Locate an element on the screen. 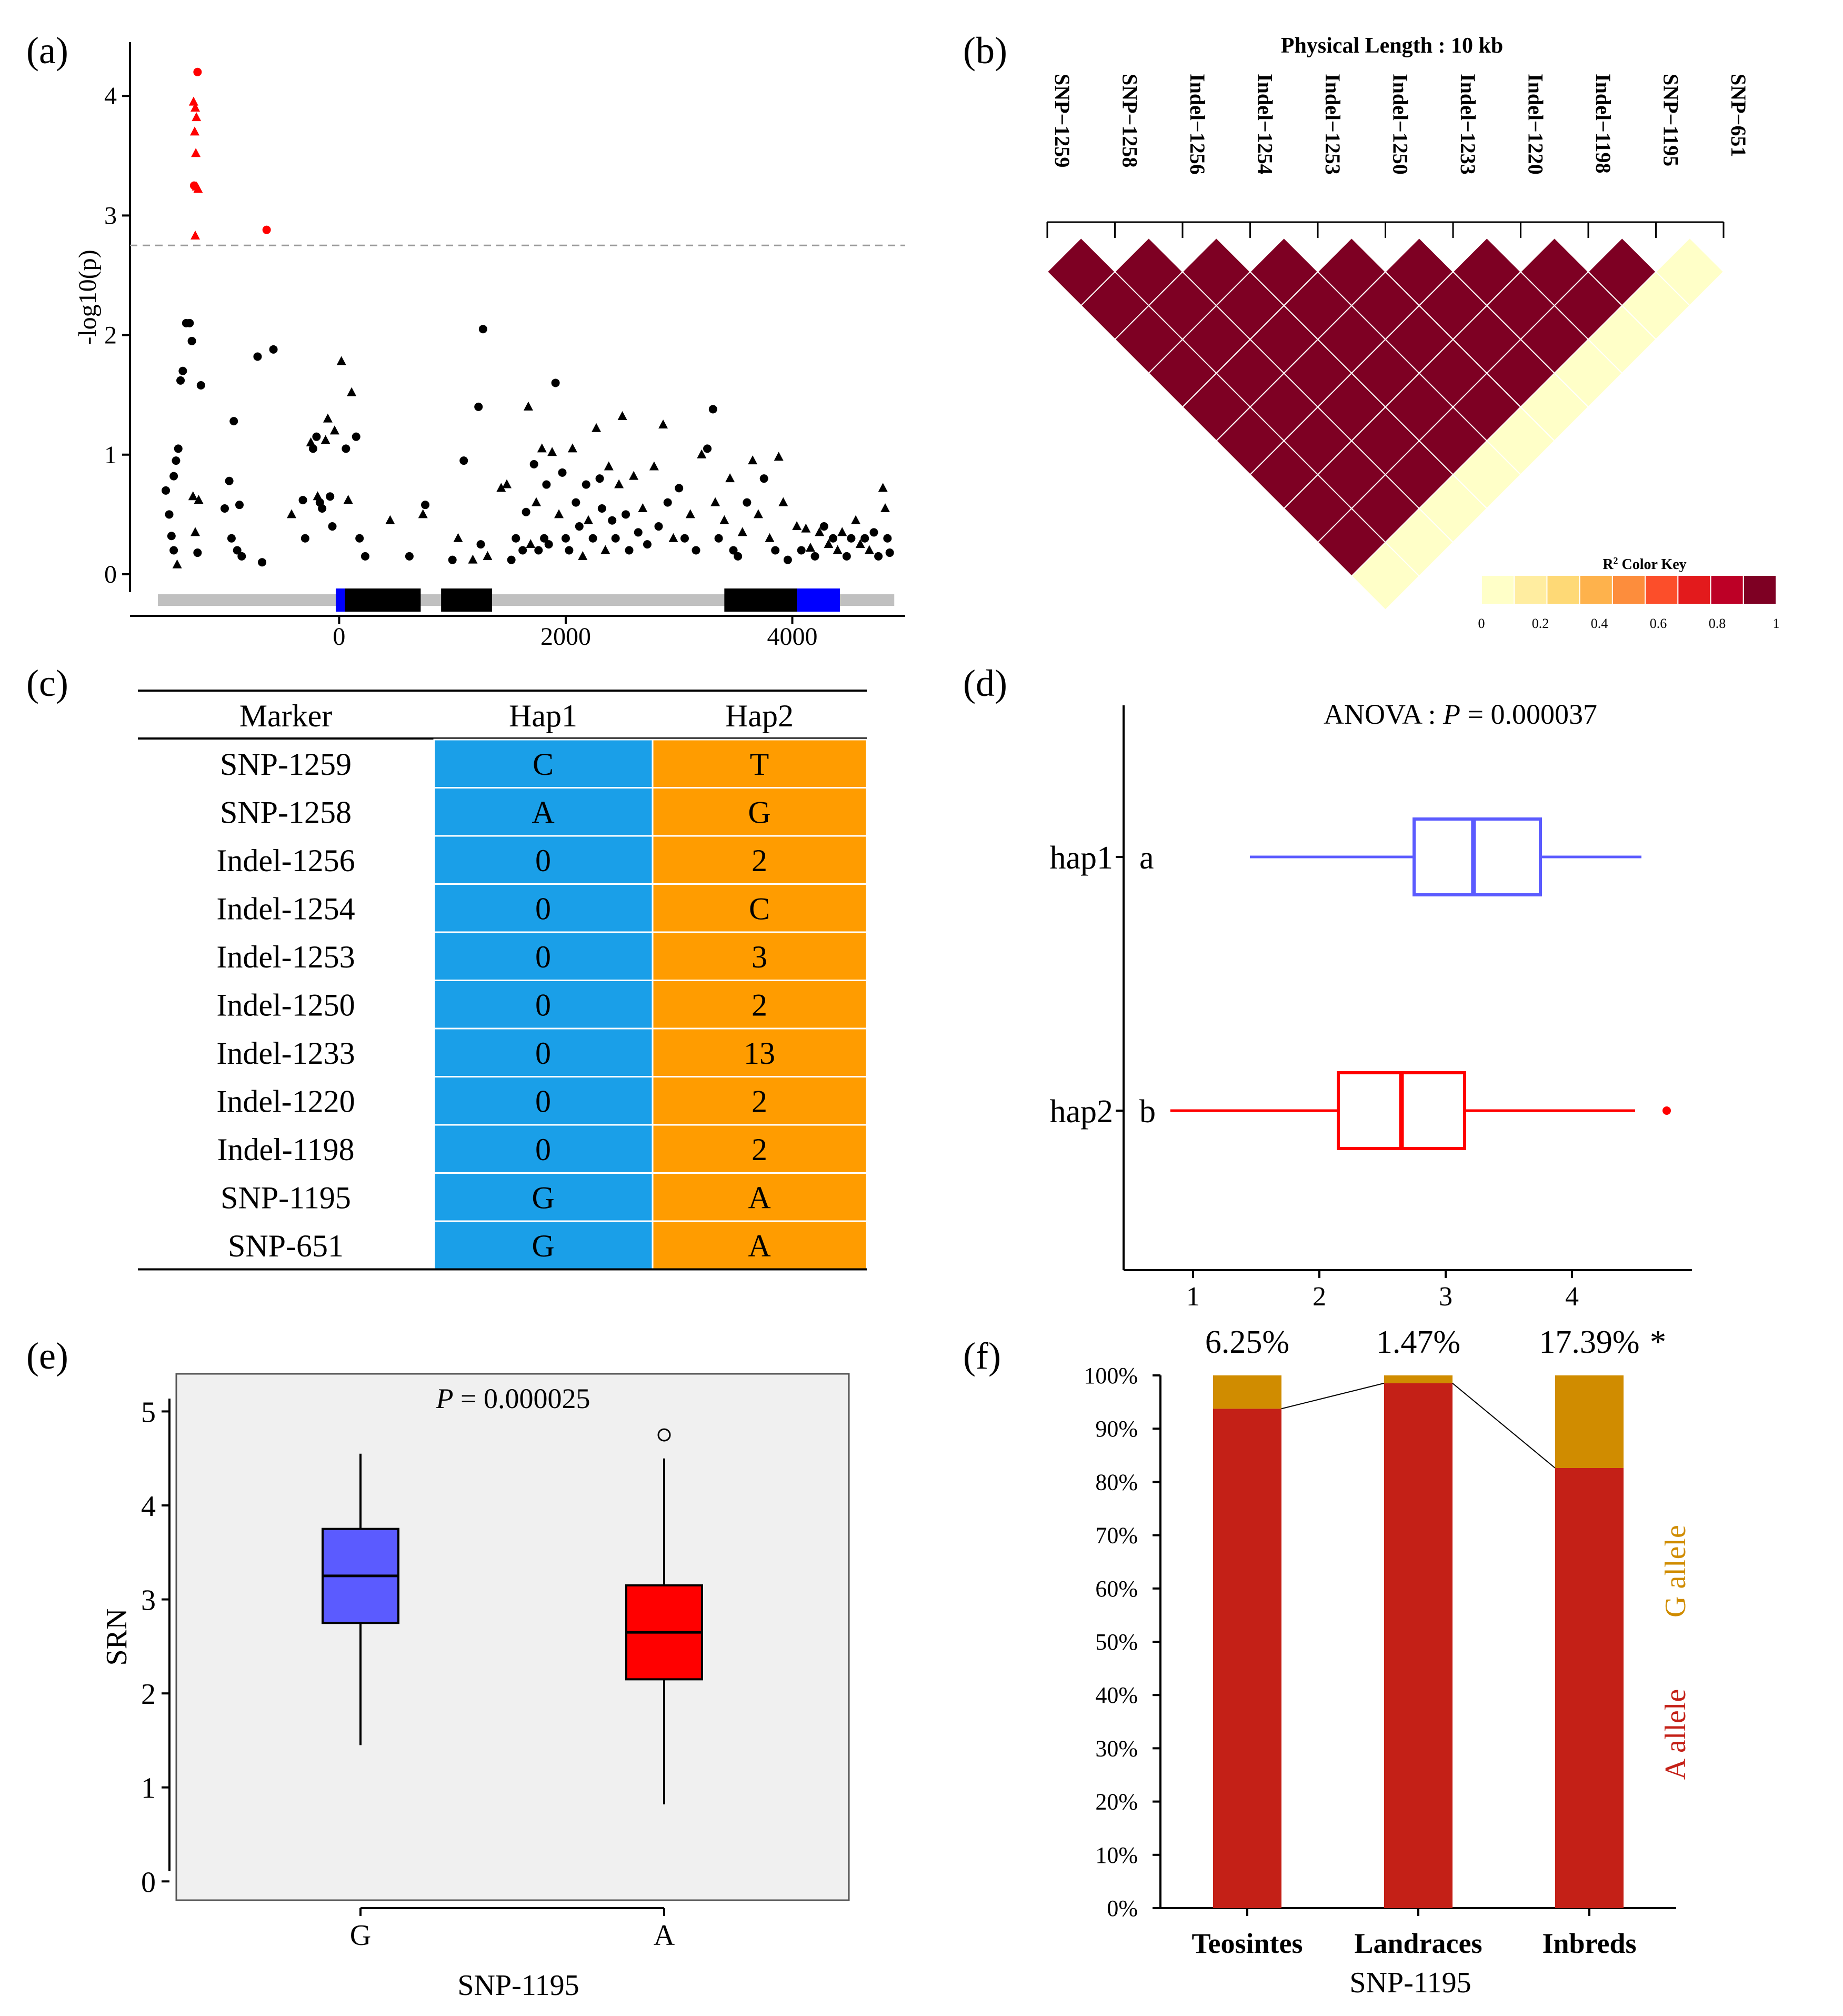 The image size is (1843, 2016). panel-f-y-tick-label: 40% is located at coordinates (1116, 1695).